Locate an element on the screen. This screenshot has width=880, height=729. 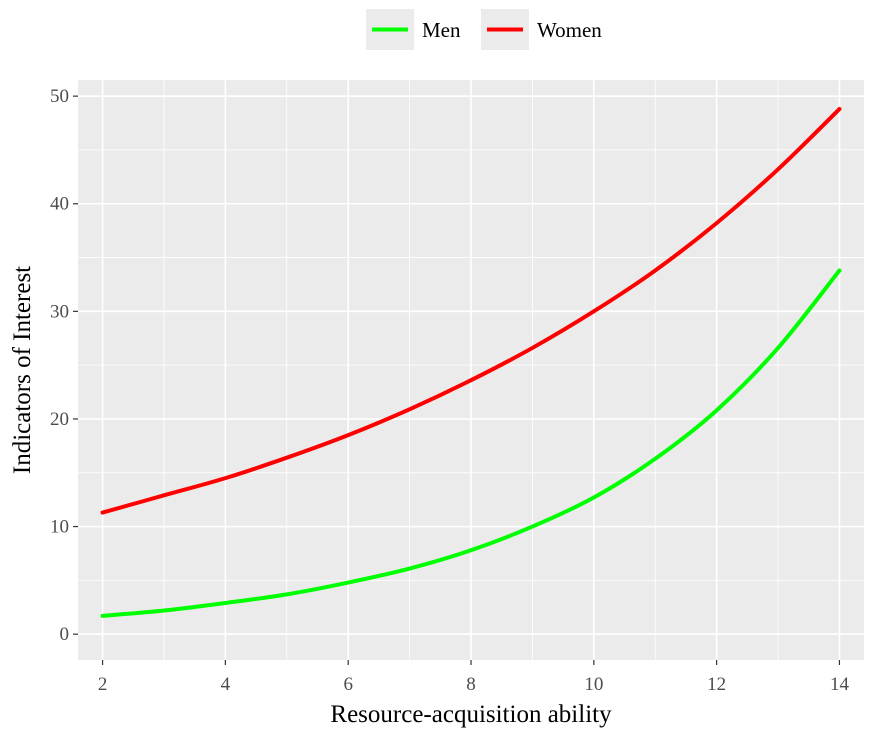
x-tick-label: 10 is located at coordinates (593, 684).